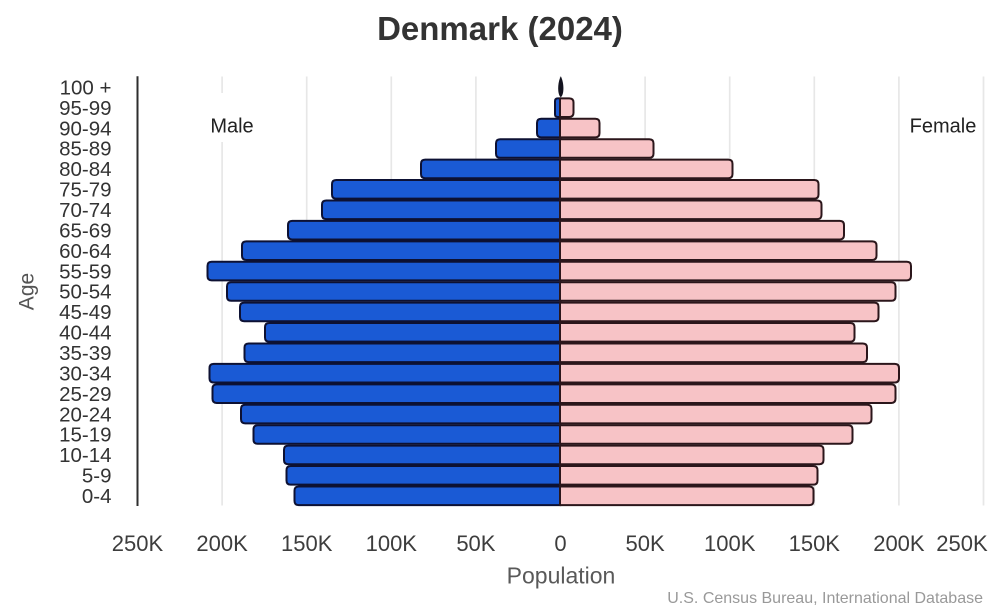 This screenshot has width=1000, height=612. What do you see at coordinates (500, 28) in the screenshot?
I see `svg-text: Denmark (2024)` at bounding box center [500, 28].